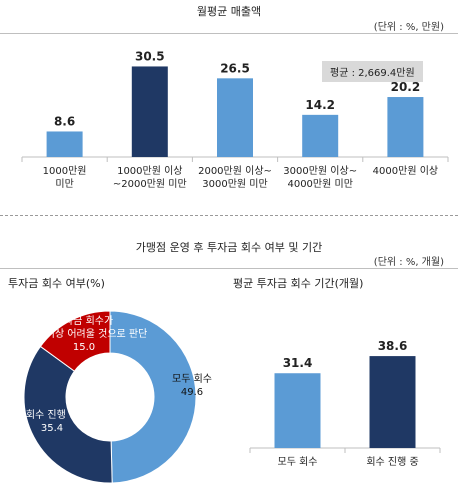  What do you see at coordinates (150, 56) in the screenshot?
I see `data-label: 30.5` at bounding box center [150, 56].